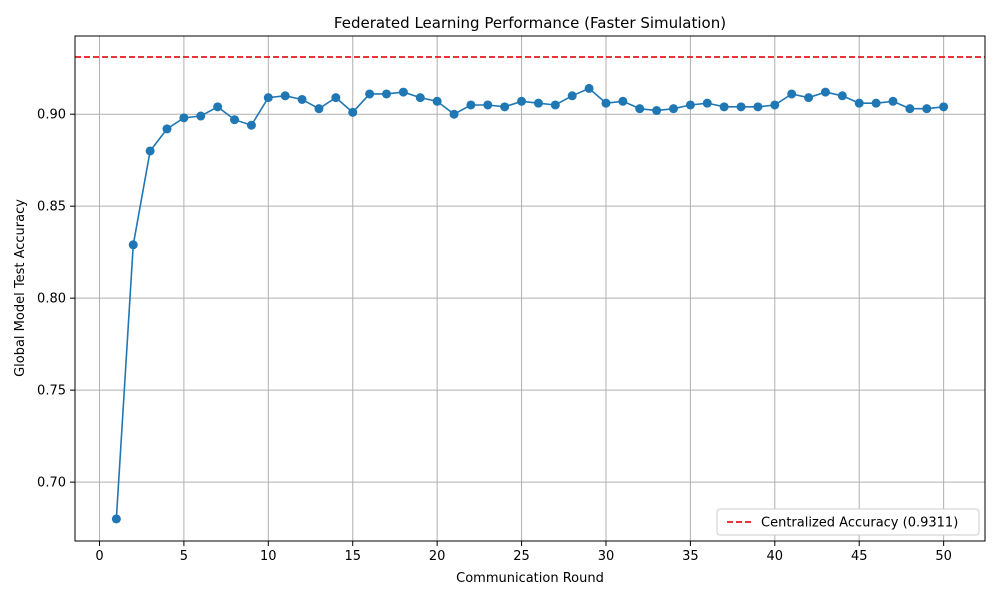 The width and height of the screenshot is (1000, 600). I want to click on y-axis: 0.70 0.75 0.80 0.85 0.90, so click(56, 299).